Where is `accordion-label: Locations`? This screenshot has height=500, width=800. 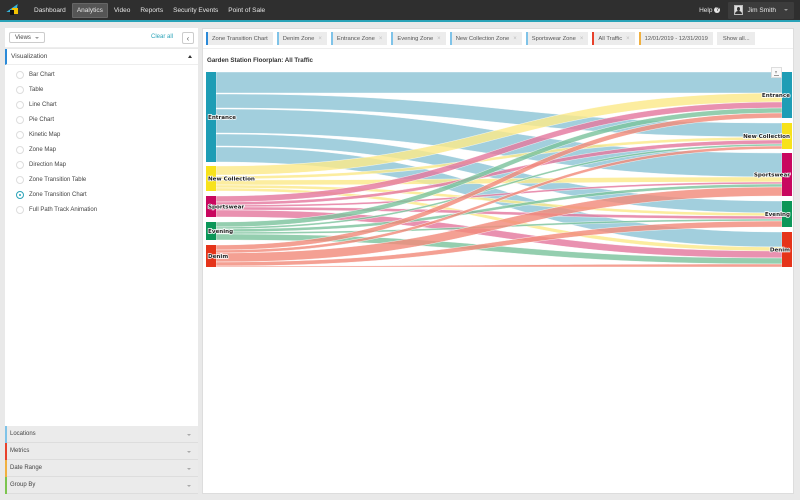 accordion-label: Locations is located at coordinates (23, 434).